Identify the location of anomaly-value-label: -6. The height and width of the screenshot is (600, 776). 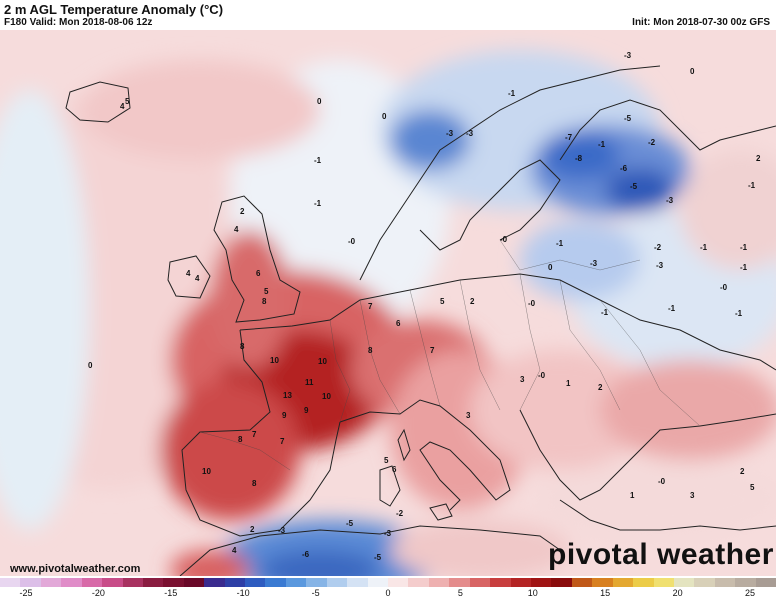
(306, 554).